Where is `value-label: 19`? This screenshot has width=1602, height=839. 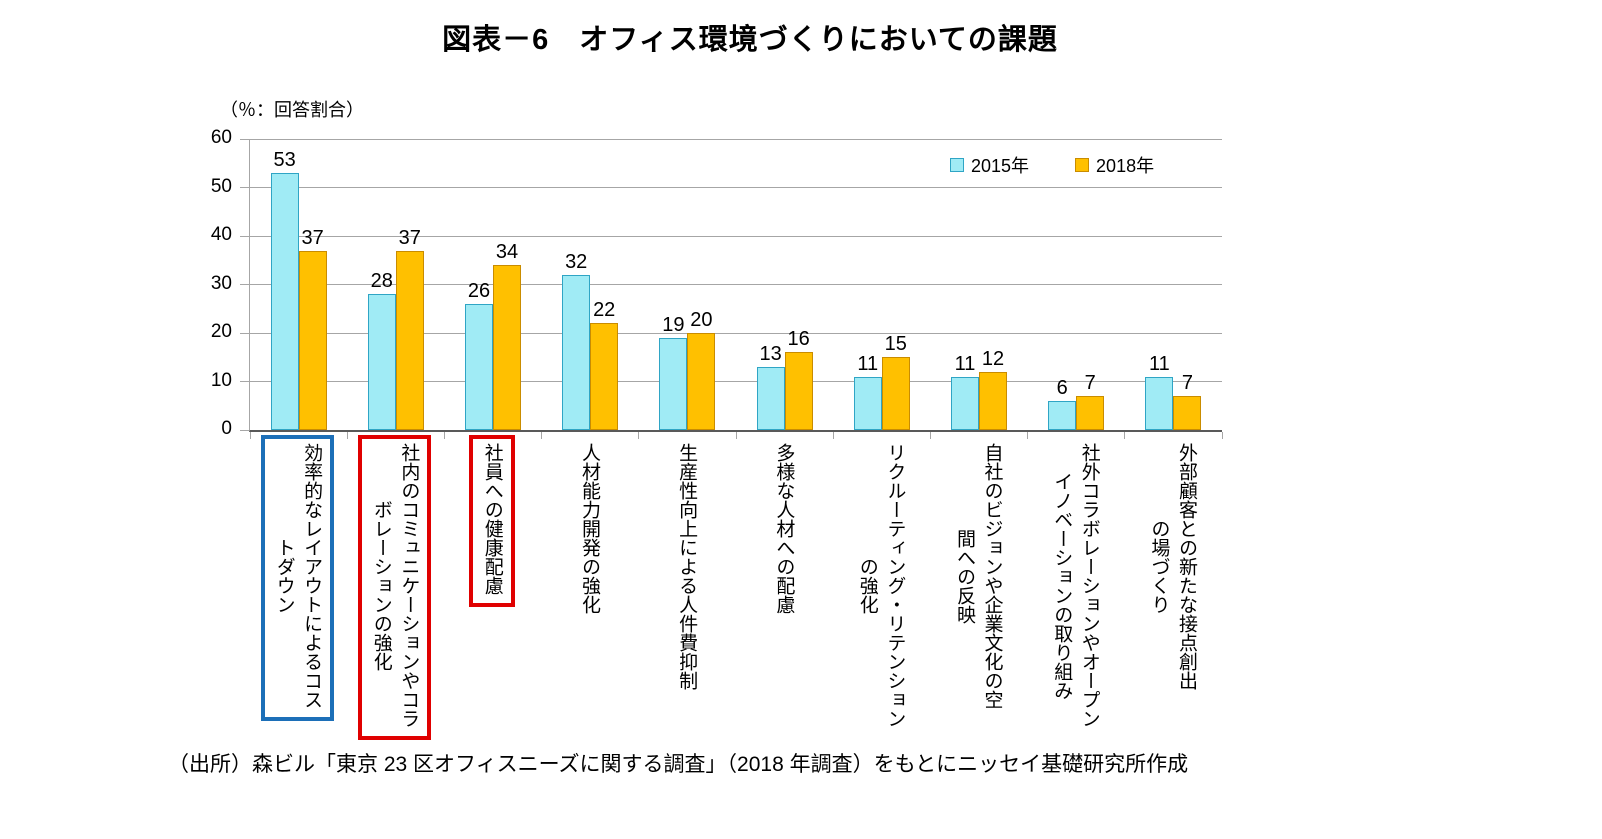 value-label: 19 is located at coordinates (673, 324).